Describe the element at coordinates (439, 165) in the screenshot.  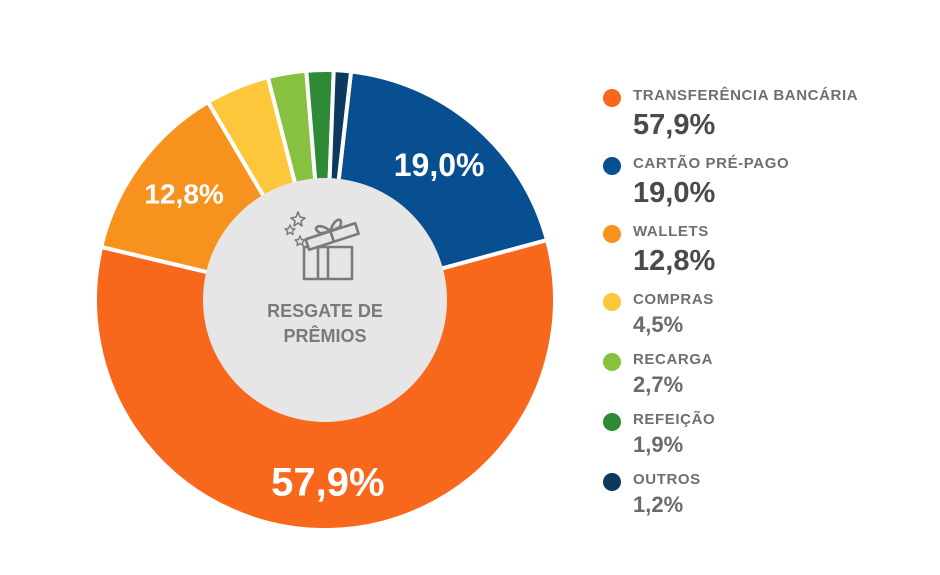
I see `slice-label-190: 19,0%` at that location.